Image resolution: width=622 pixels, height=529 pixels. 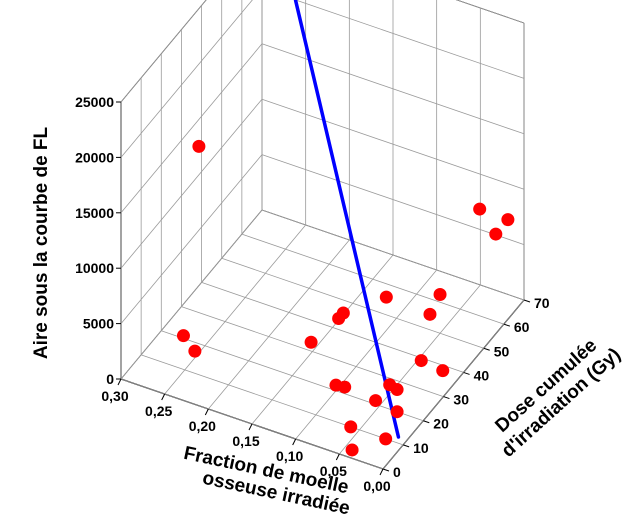 I want to click on fit-line, so click(x=347, y=219).